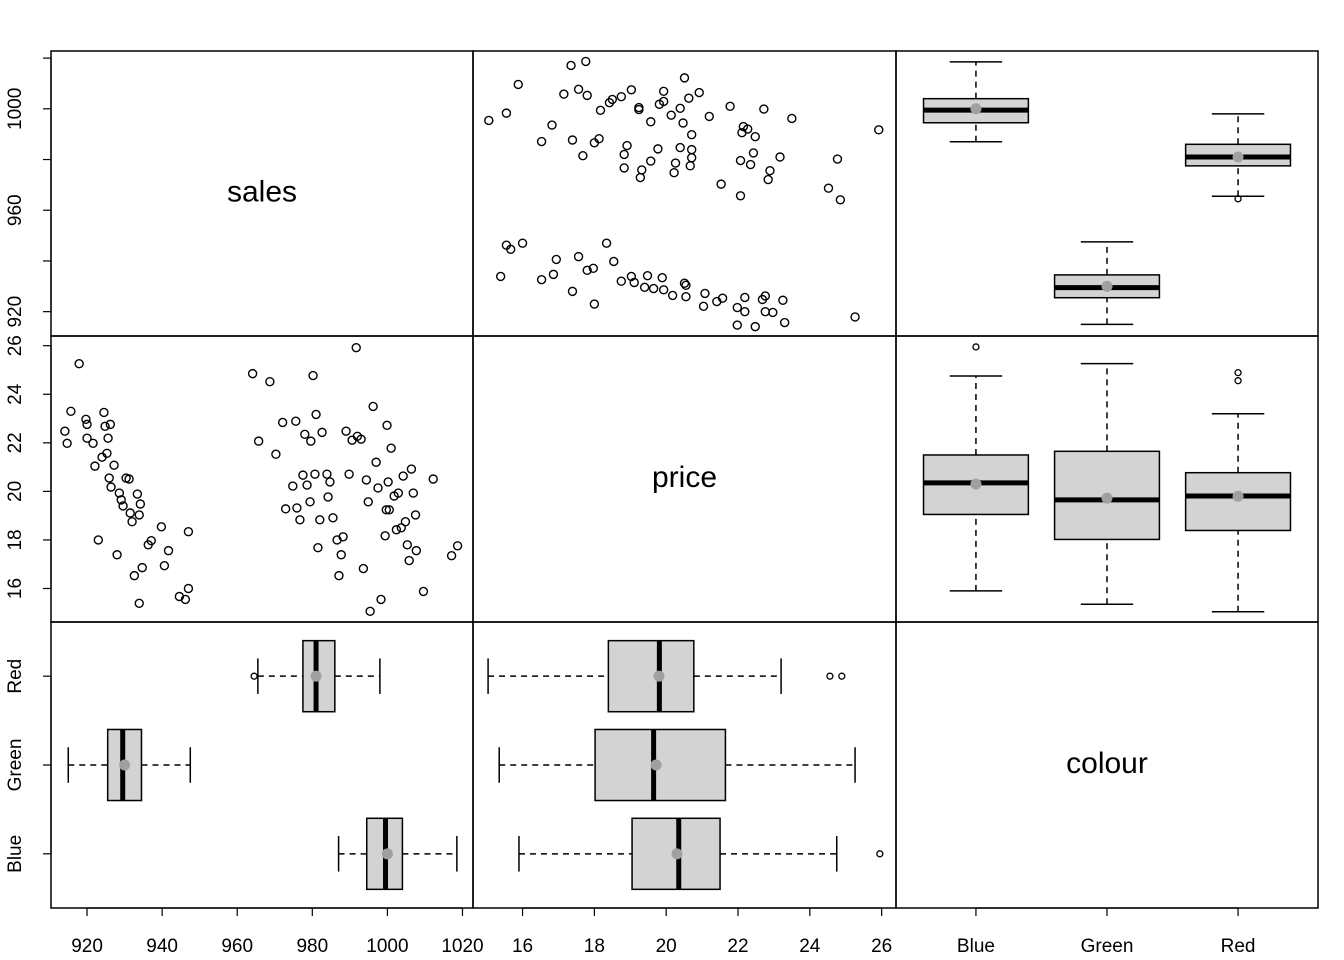  Describe the element at coordinates (666, 946) in the screenshot. I see `x-tick-label: 20` at that location.